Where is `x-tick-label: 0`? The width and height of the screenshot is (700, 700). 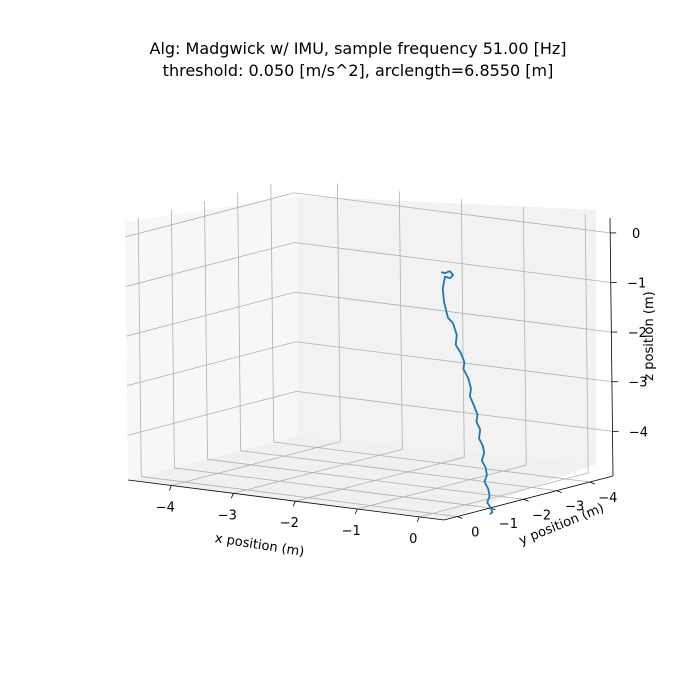 x-tick-label: 0 is located at coordinates (413, 539).